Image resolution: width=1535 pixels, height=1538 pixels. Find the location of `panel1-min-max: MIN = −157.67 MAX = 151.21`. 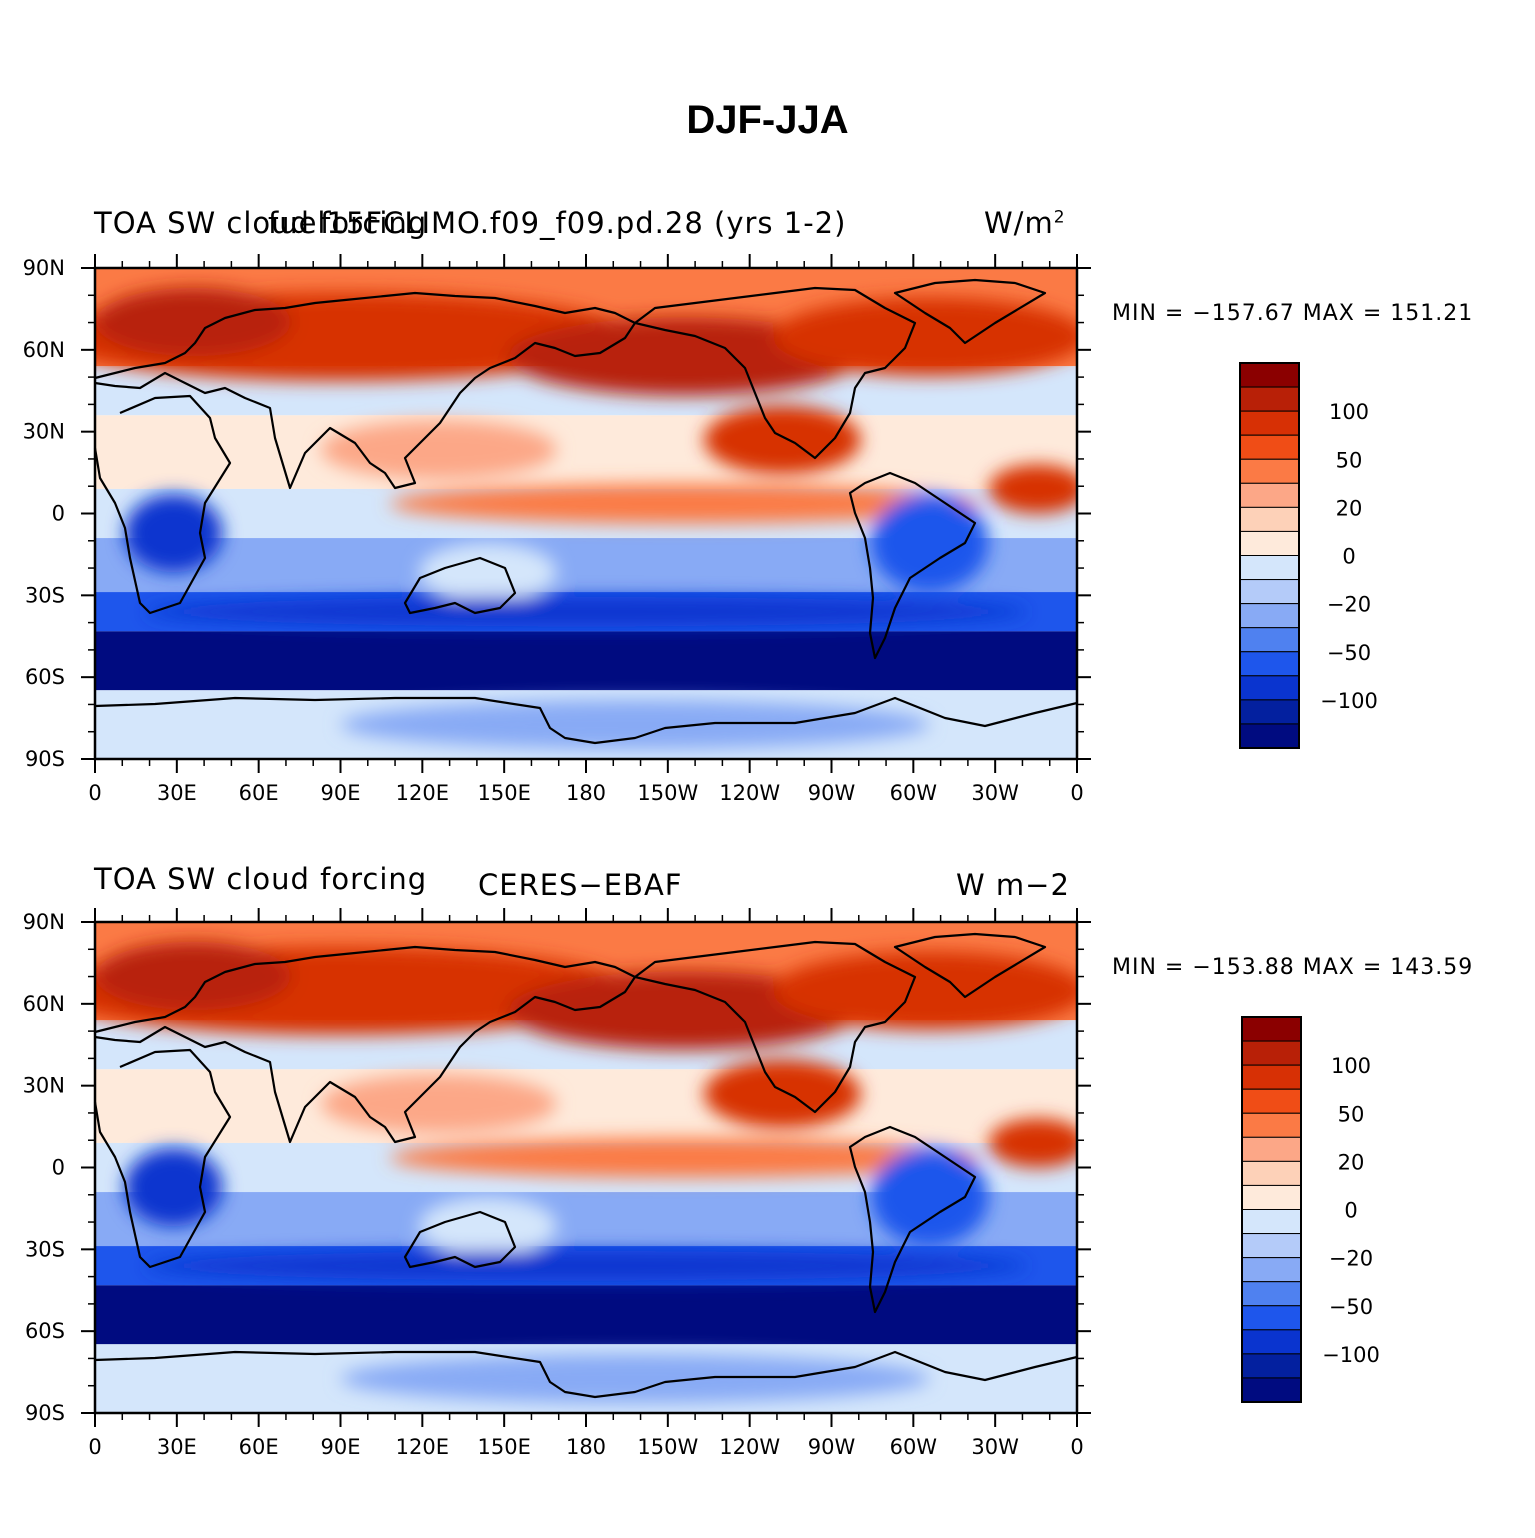

panel1-min-max: MIN = −157.67 MAX = 151.21 is located at coordinates (1293, 313).